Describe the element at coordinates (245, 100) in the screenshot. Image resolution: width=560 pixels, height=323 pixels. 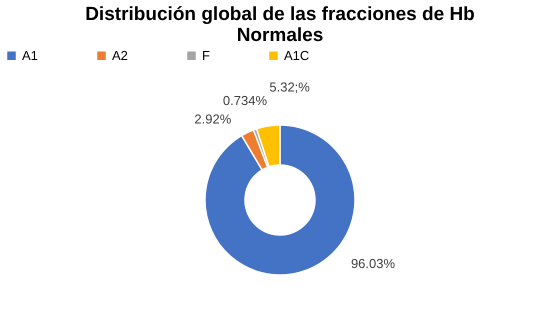
I see `data-label: 0.734%` at that location.